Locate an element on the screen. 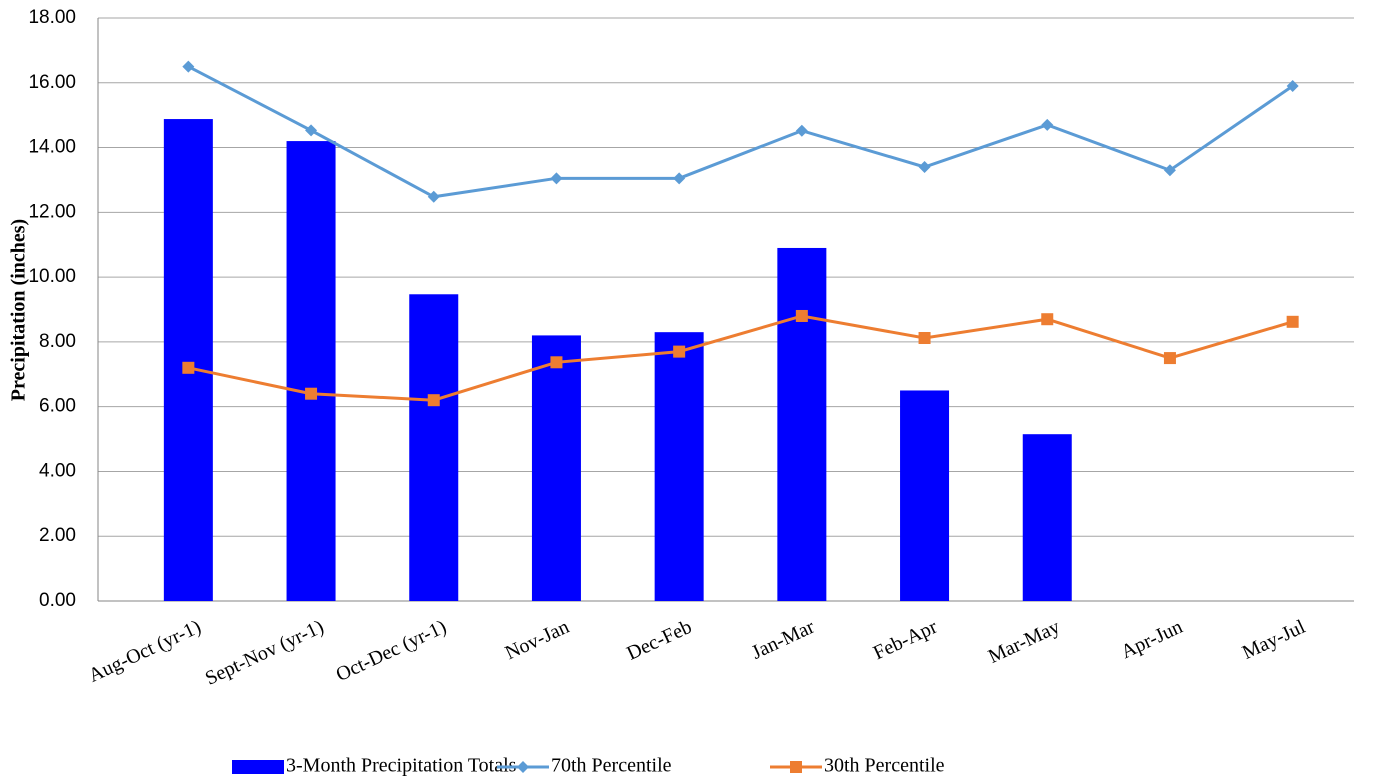 The image size is (1378, 781). x-tick-label: Aug-Oct (yr-1) is located at coordinates (144, 651).